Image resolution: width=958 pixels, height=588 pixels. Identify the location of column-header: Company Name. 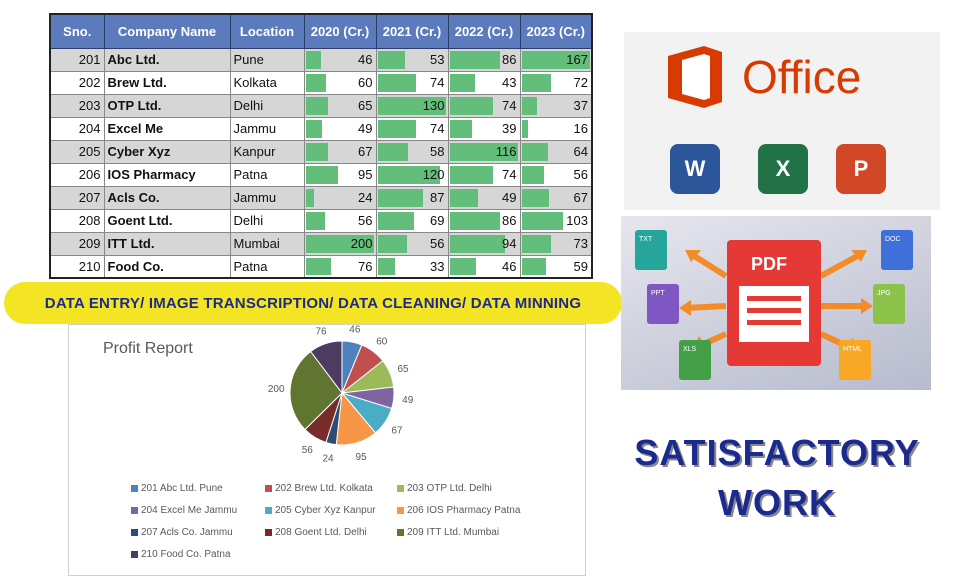
(167, 31).